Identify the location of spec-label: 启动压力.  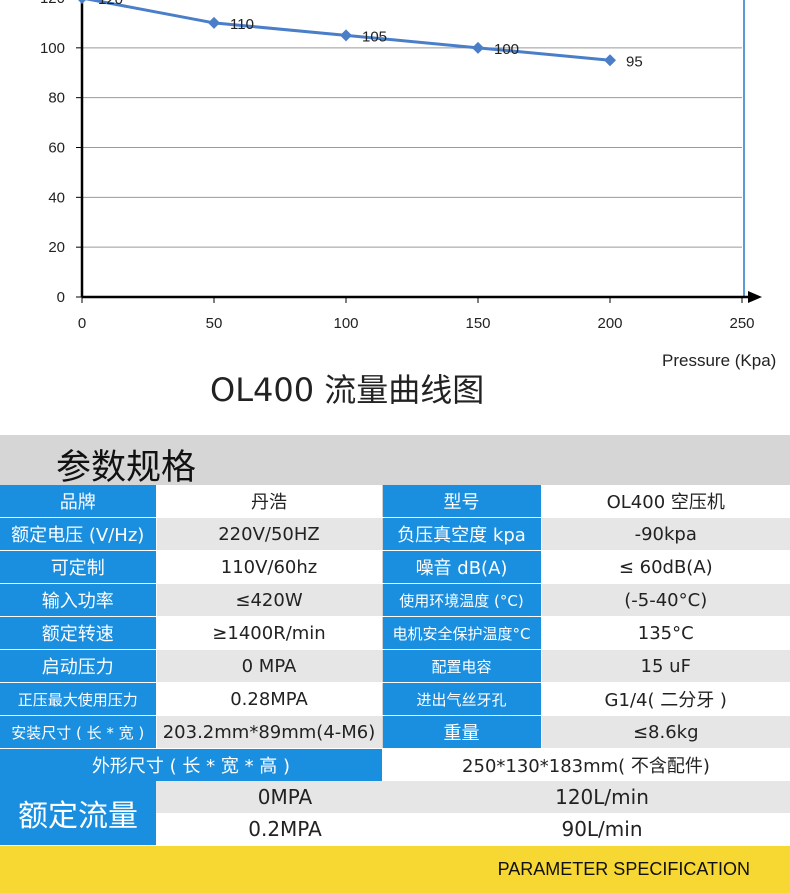
(78, 666).